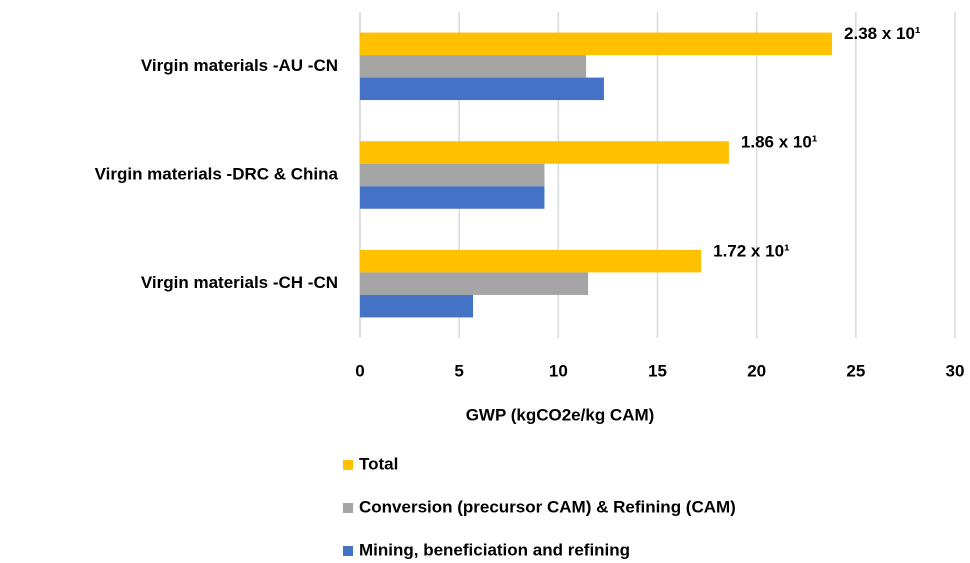  I want to click on y-tick-label: Virgin materials -CH -CN, so click(239, 282).